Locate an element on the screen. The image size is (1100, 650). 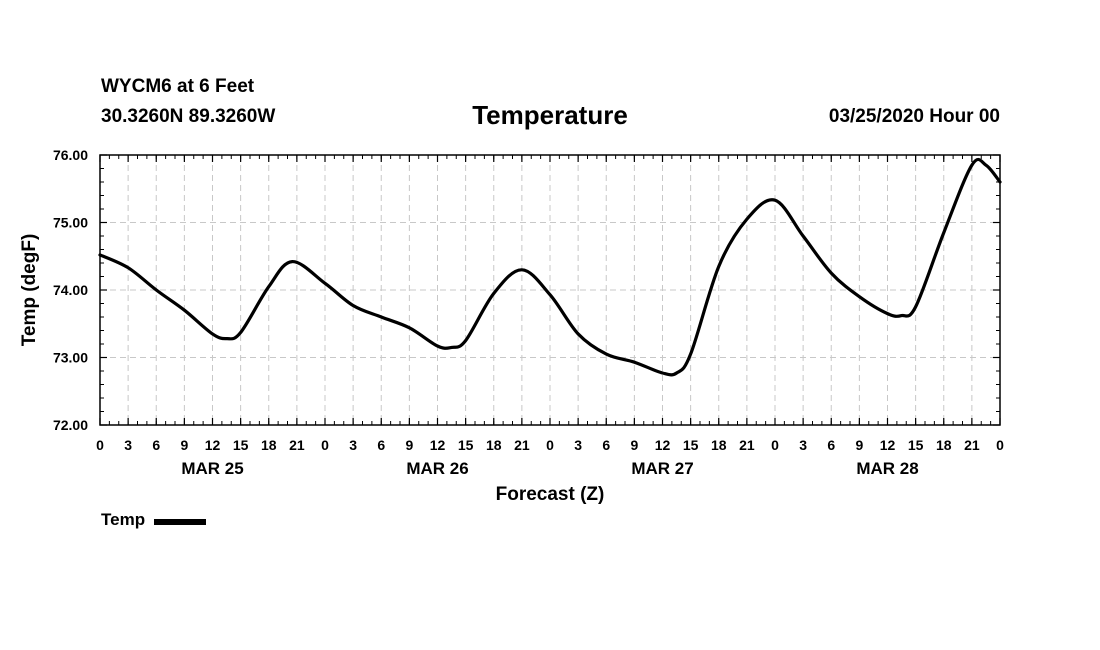
legend-swatch is located at coordinates (180, 521).